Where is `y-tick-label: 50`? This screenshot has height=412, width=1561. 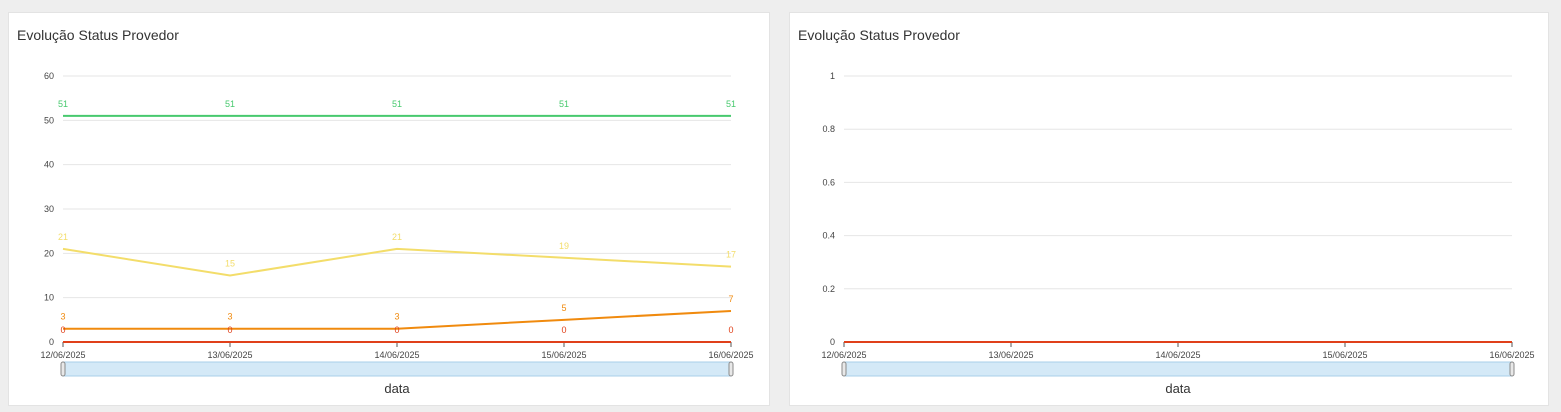
y-tick-label: 50 is located at coordinates (49, 120).